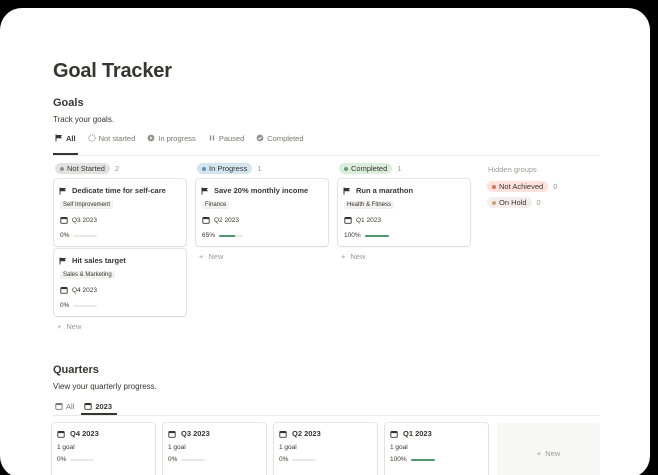  What do you see at coordinates (117, 168) in the screenshot?
I see `group-count: 2` at bounding box center [117, 168].